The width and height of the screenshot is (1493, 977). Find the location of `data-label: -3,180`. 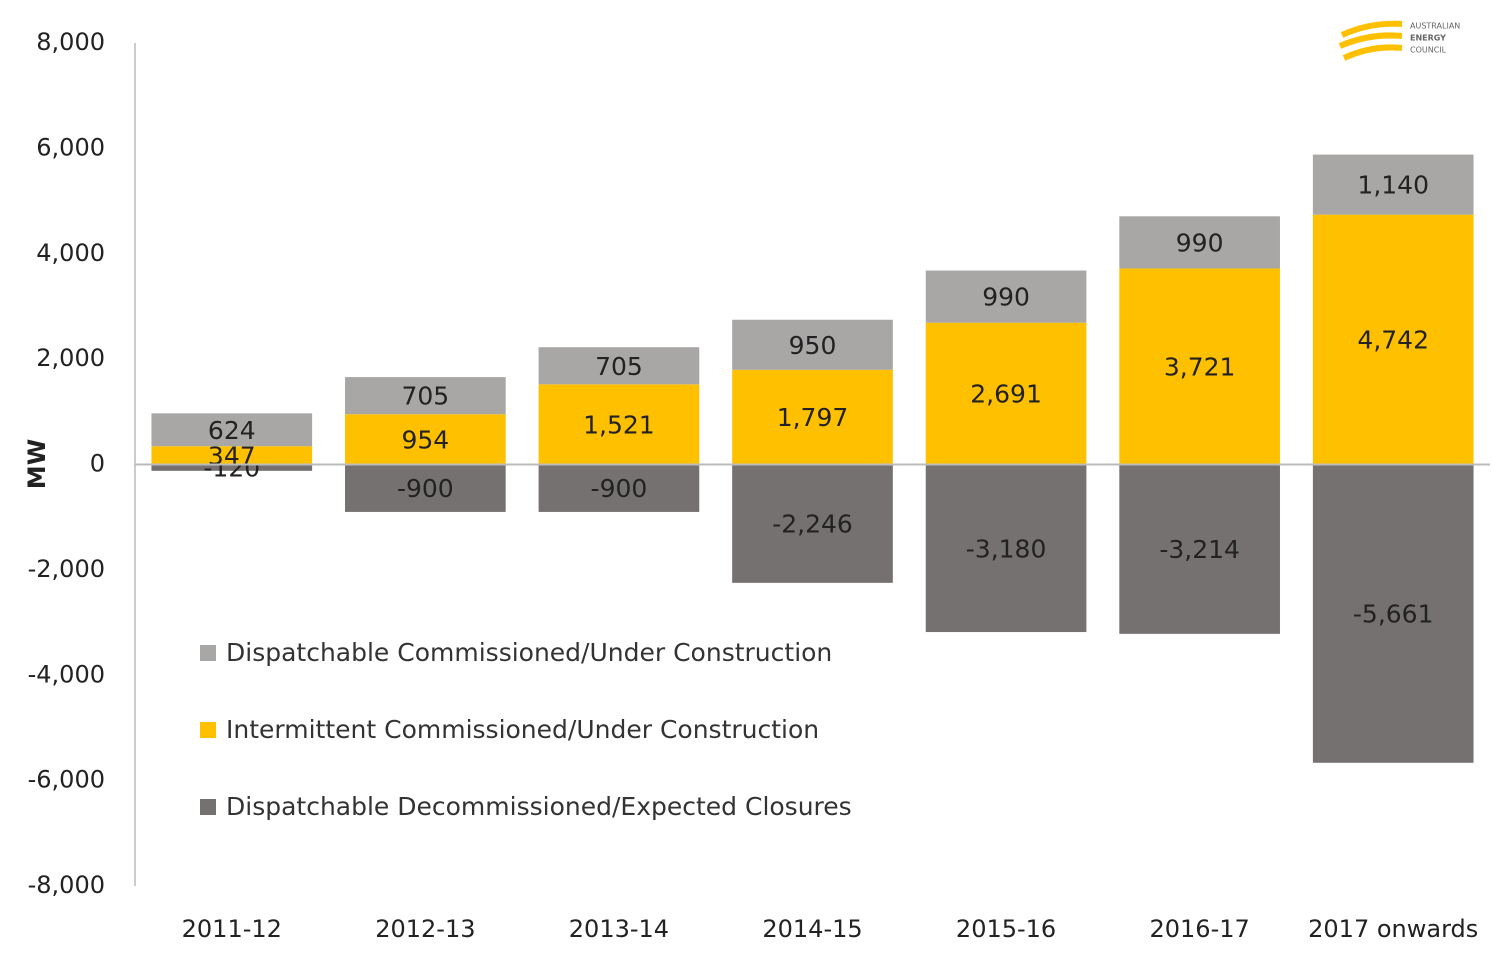

data-label: -3,180 is located at coordinates (1006, 548).